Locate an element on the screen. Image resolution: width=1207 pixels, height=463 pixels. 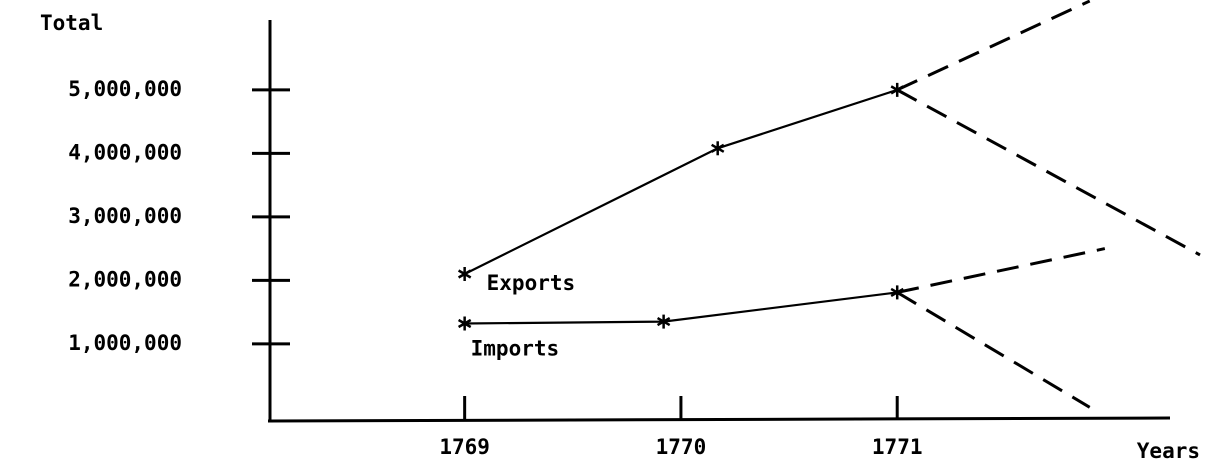
series-label: Imports is located at coordinates (515, 349).